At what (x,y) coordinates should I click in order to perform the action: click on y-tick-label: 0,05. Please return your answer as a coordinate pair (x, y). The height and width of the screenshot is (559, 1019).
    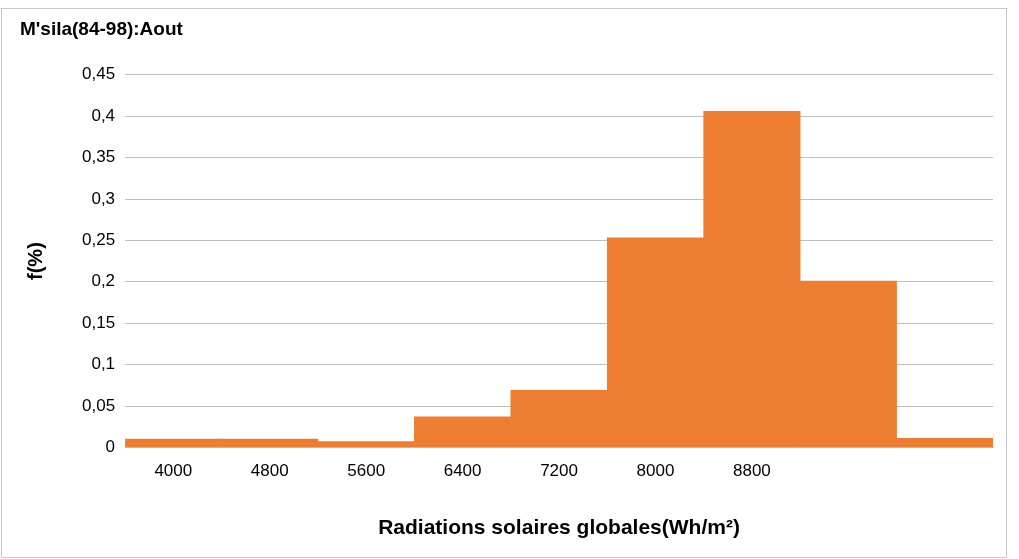
    Looking at the image, I should click on (98, 405).